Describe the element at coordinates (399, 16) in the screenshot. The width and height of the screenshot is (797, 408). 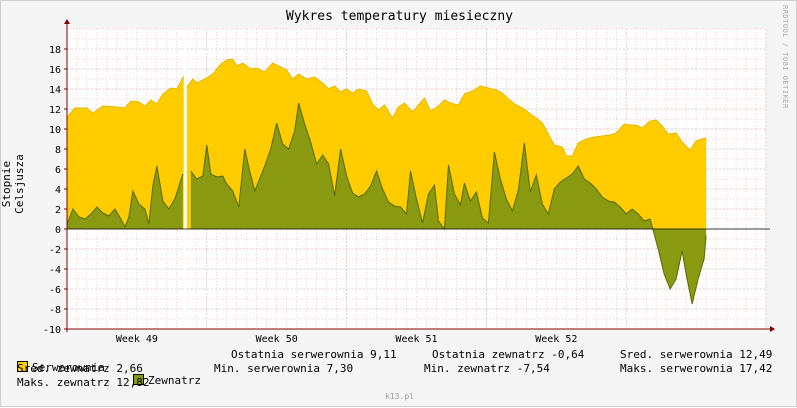
I see `chart-title: Wykres temperatury miesieczny` at that location.